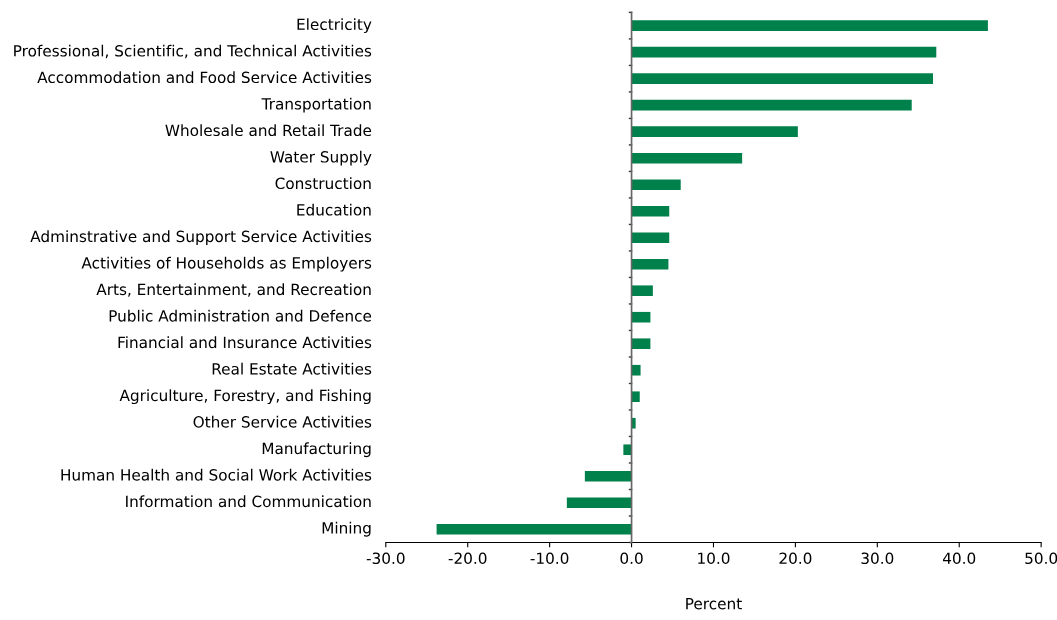 This screenshot has width=1057, height=620. I want to click on x-tick-label: 10.0, so click(714, 558).